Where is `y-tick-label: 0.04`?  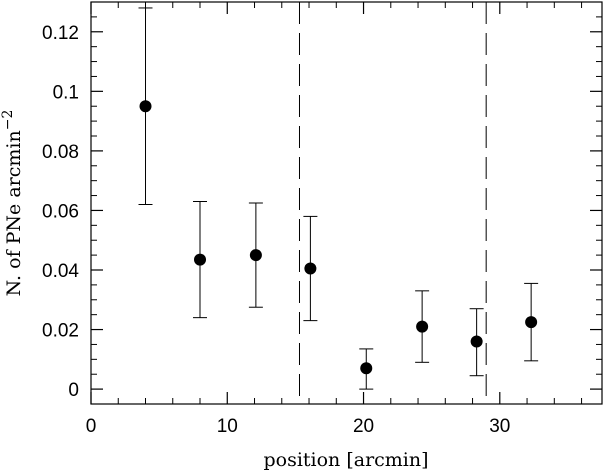
y-tick-label: 0.04 is located at coordinates (60, 271).